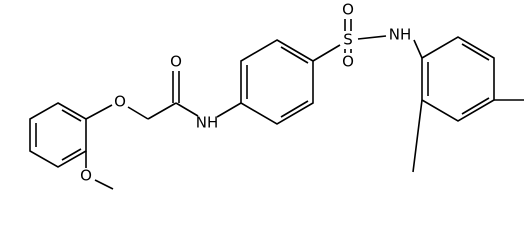 Image resolution: width=528 pixels, height=240 pixels. I want to click on atom-label: S, so click(348, 40).